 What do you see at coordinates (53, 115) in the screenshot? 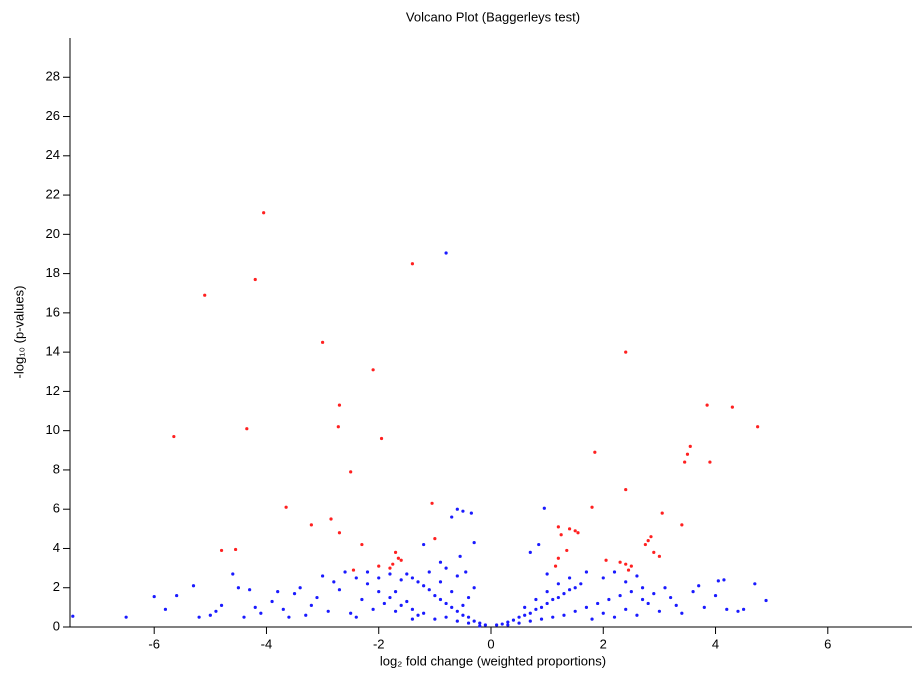
I see `y-tick-label: 26` at bounding box center [53, 115].